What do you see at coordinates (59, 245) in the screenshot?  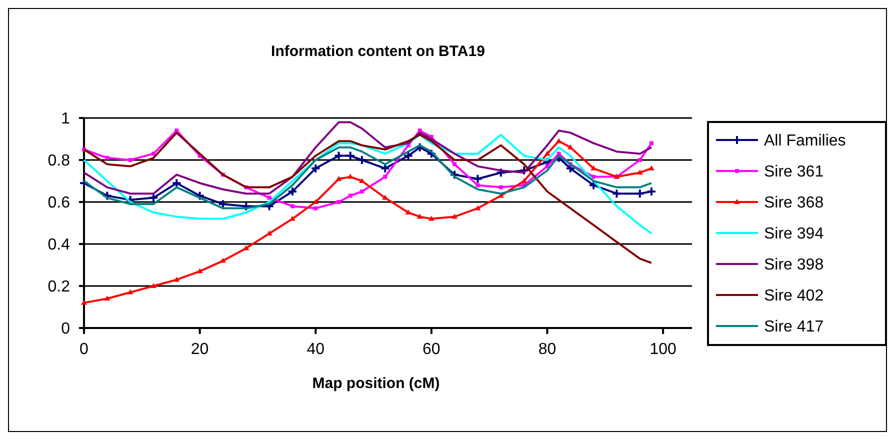 I see `y-tick-label: 0.4` at bounding box center [59, 245].